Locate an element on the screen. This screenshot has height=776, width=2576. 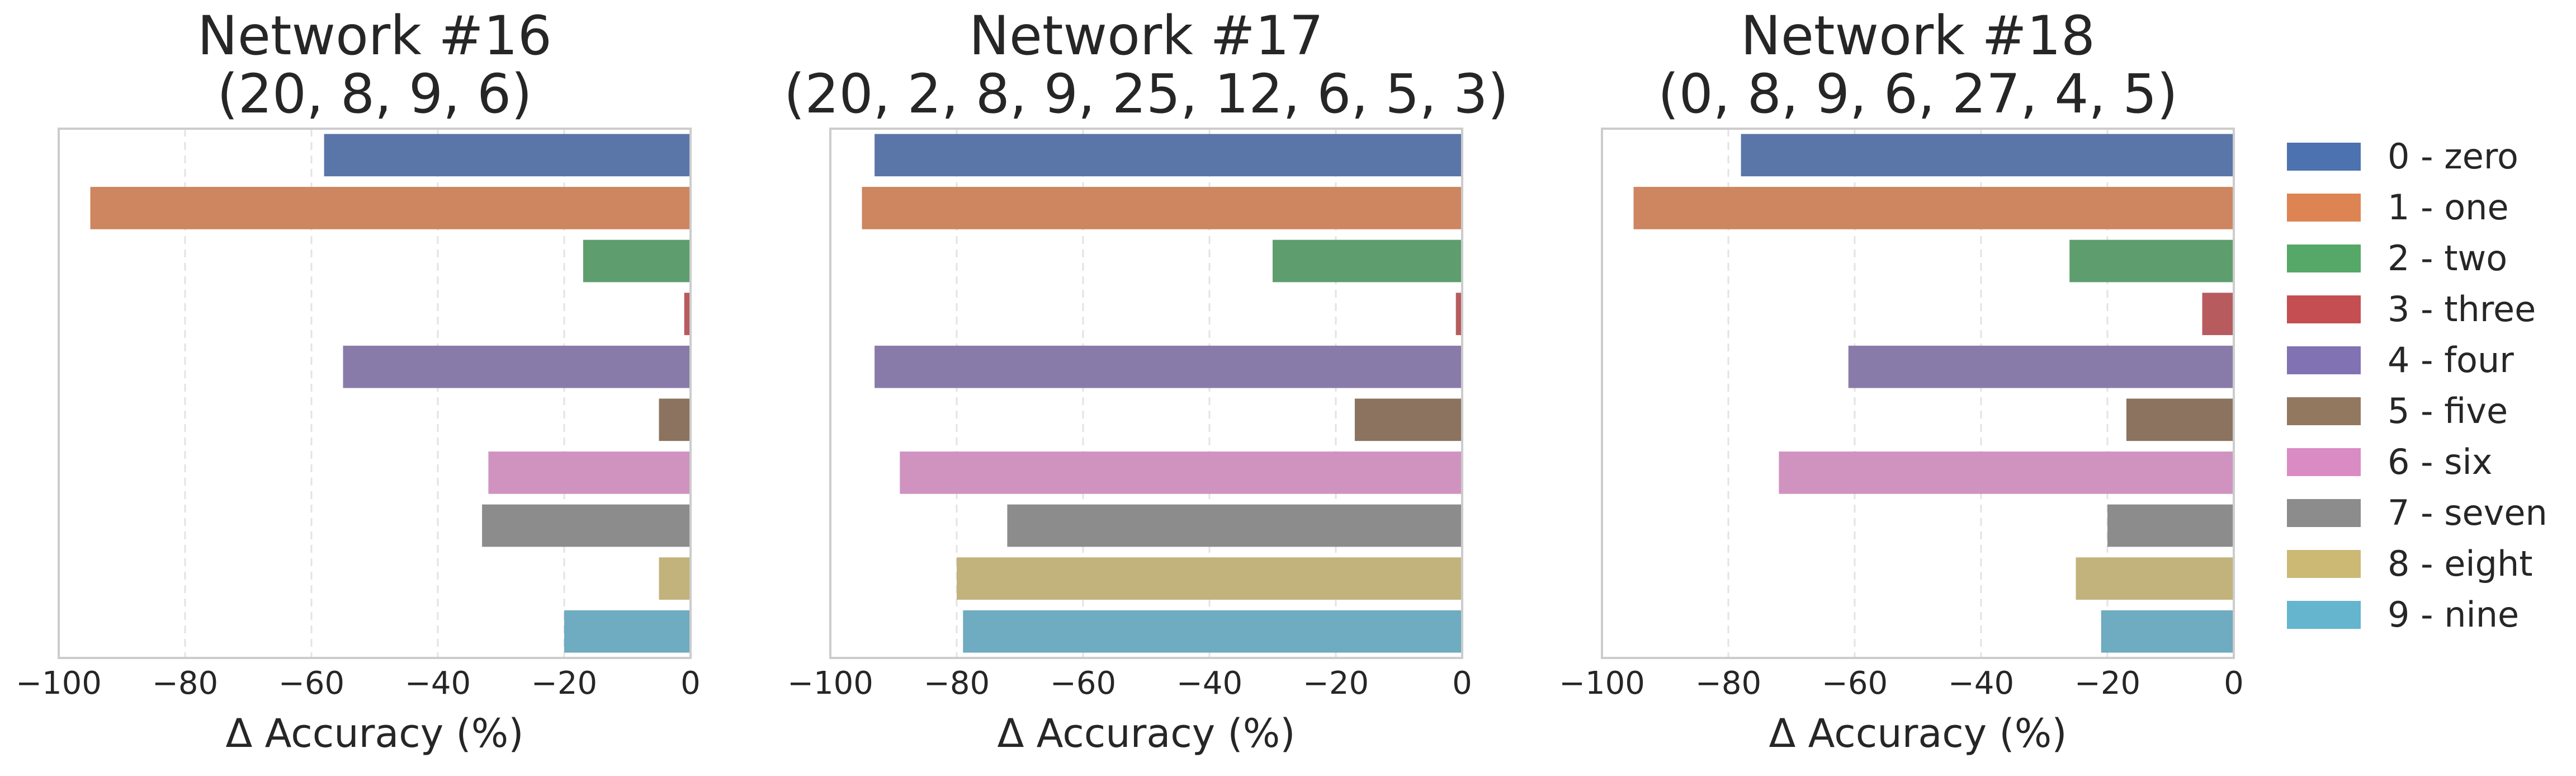
x-axis-label-network-16: Δ Accuracy (%) is located at coordinates (374, 733).